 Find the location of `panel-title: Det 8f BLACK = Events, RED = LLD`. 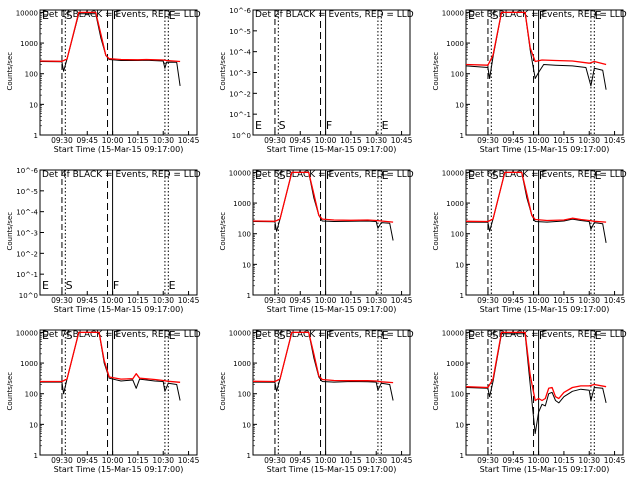

panel-title: Det 8f BLACK = Events, RED = LLD is located at coordinates (334, 335).